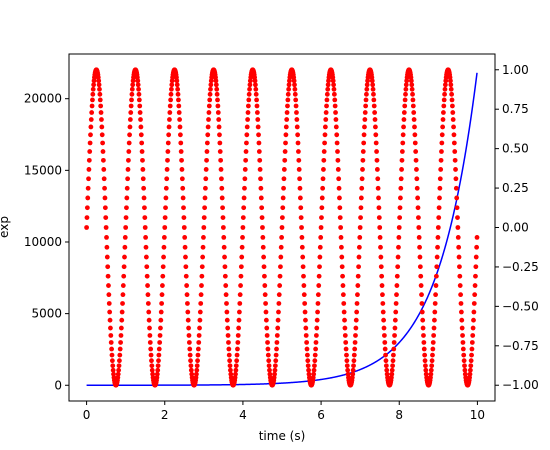 The image size is (550, 450). Describe the element at coordinates (321, 415) in the screenshot. I see `x-tick-label: 6` at that location.